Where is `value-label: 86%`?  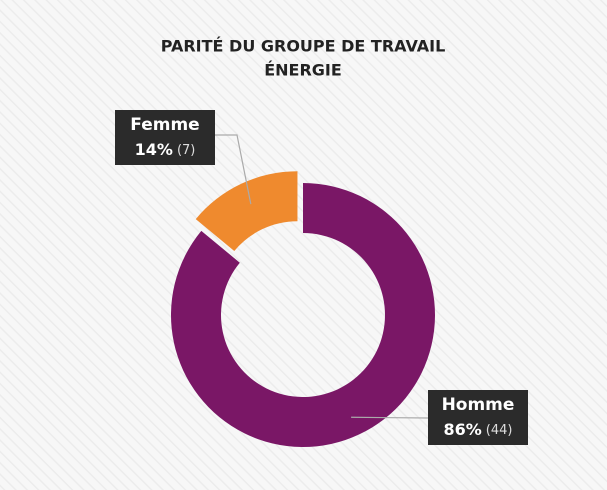
value-label: 86% is located at coordinates (463, 429).